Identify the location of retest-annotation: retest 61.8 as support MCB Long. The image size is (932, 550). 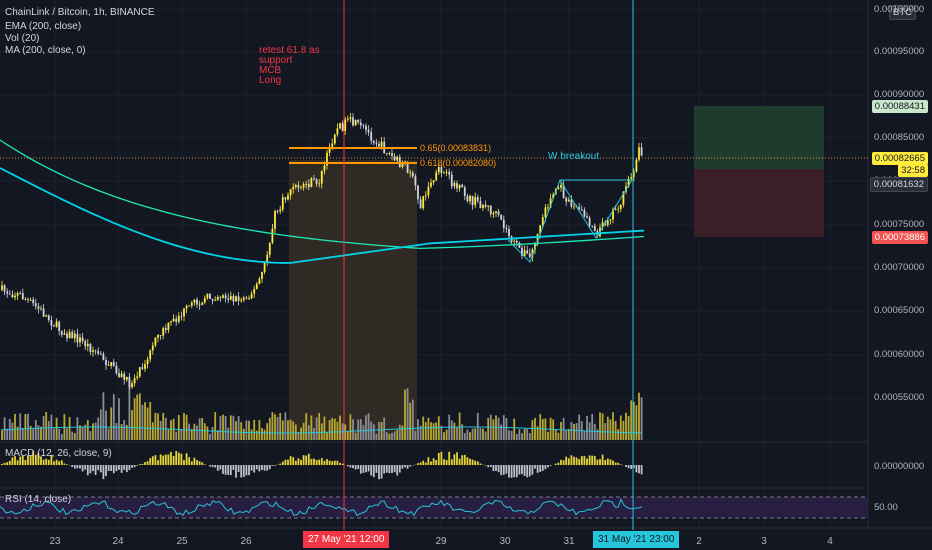
(289, 66).